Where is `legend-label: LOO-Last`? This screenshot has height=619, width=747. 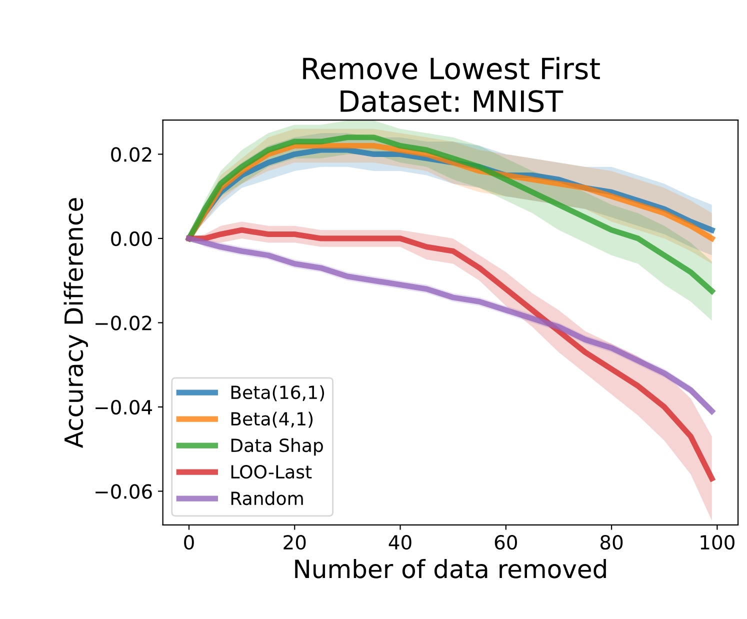
legend-label: LOO-Last is located at coordinates (271, 472).